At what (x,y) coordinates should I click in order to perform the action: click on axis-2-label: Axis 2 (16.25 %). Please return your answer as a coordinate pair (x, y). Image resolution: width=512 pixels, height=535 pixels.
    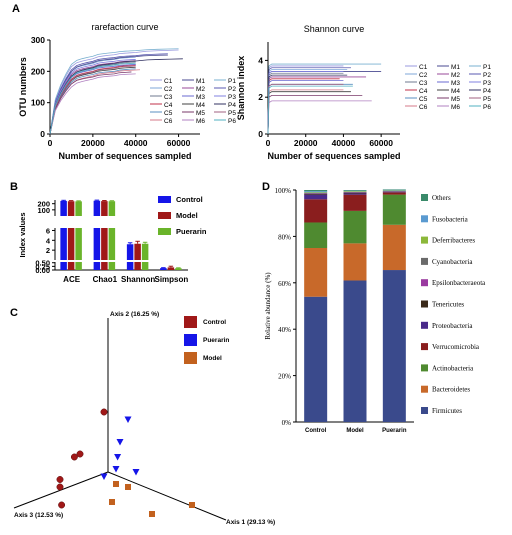
    Looking at the image, I should click on (134, 314).